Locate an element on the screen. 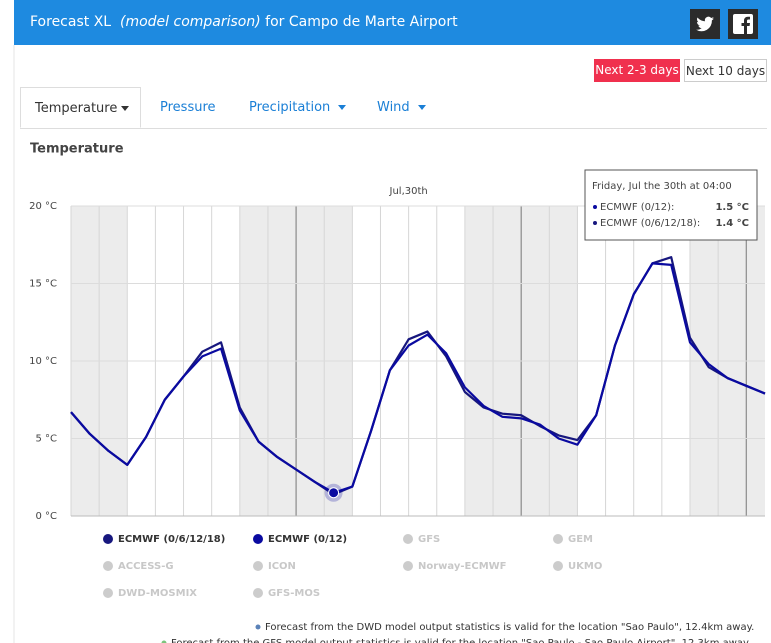 This screenshot has height=643, width=771. legend-label: GEM is located at coordinates (580, 539).